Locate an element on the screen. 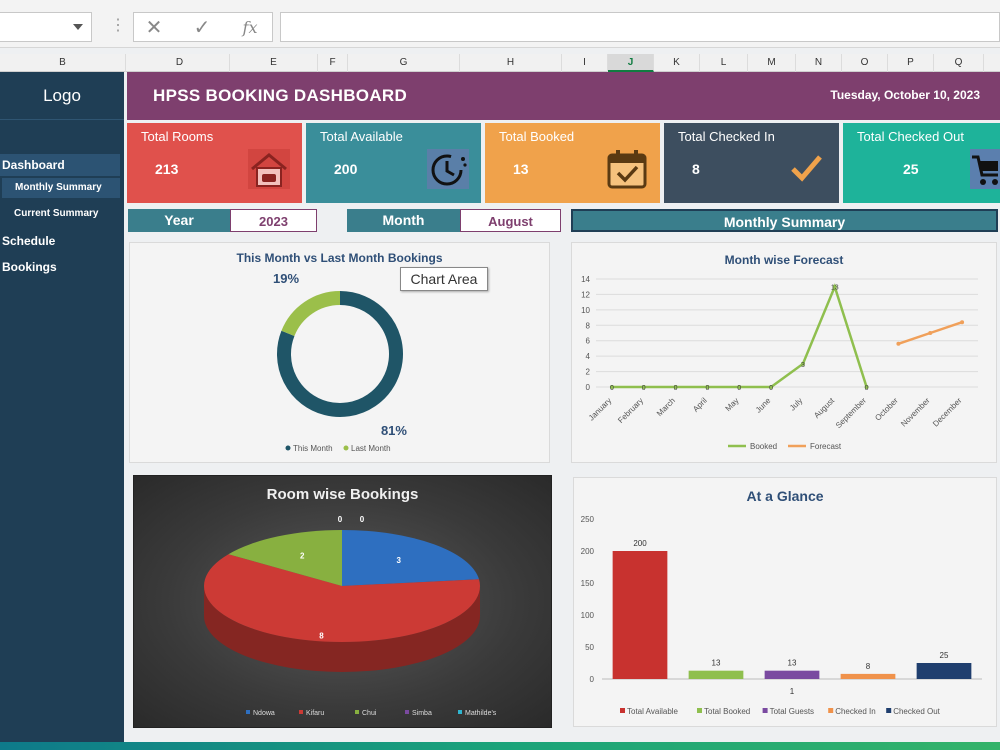  month-label: Month is located at coordinates (403, 220).